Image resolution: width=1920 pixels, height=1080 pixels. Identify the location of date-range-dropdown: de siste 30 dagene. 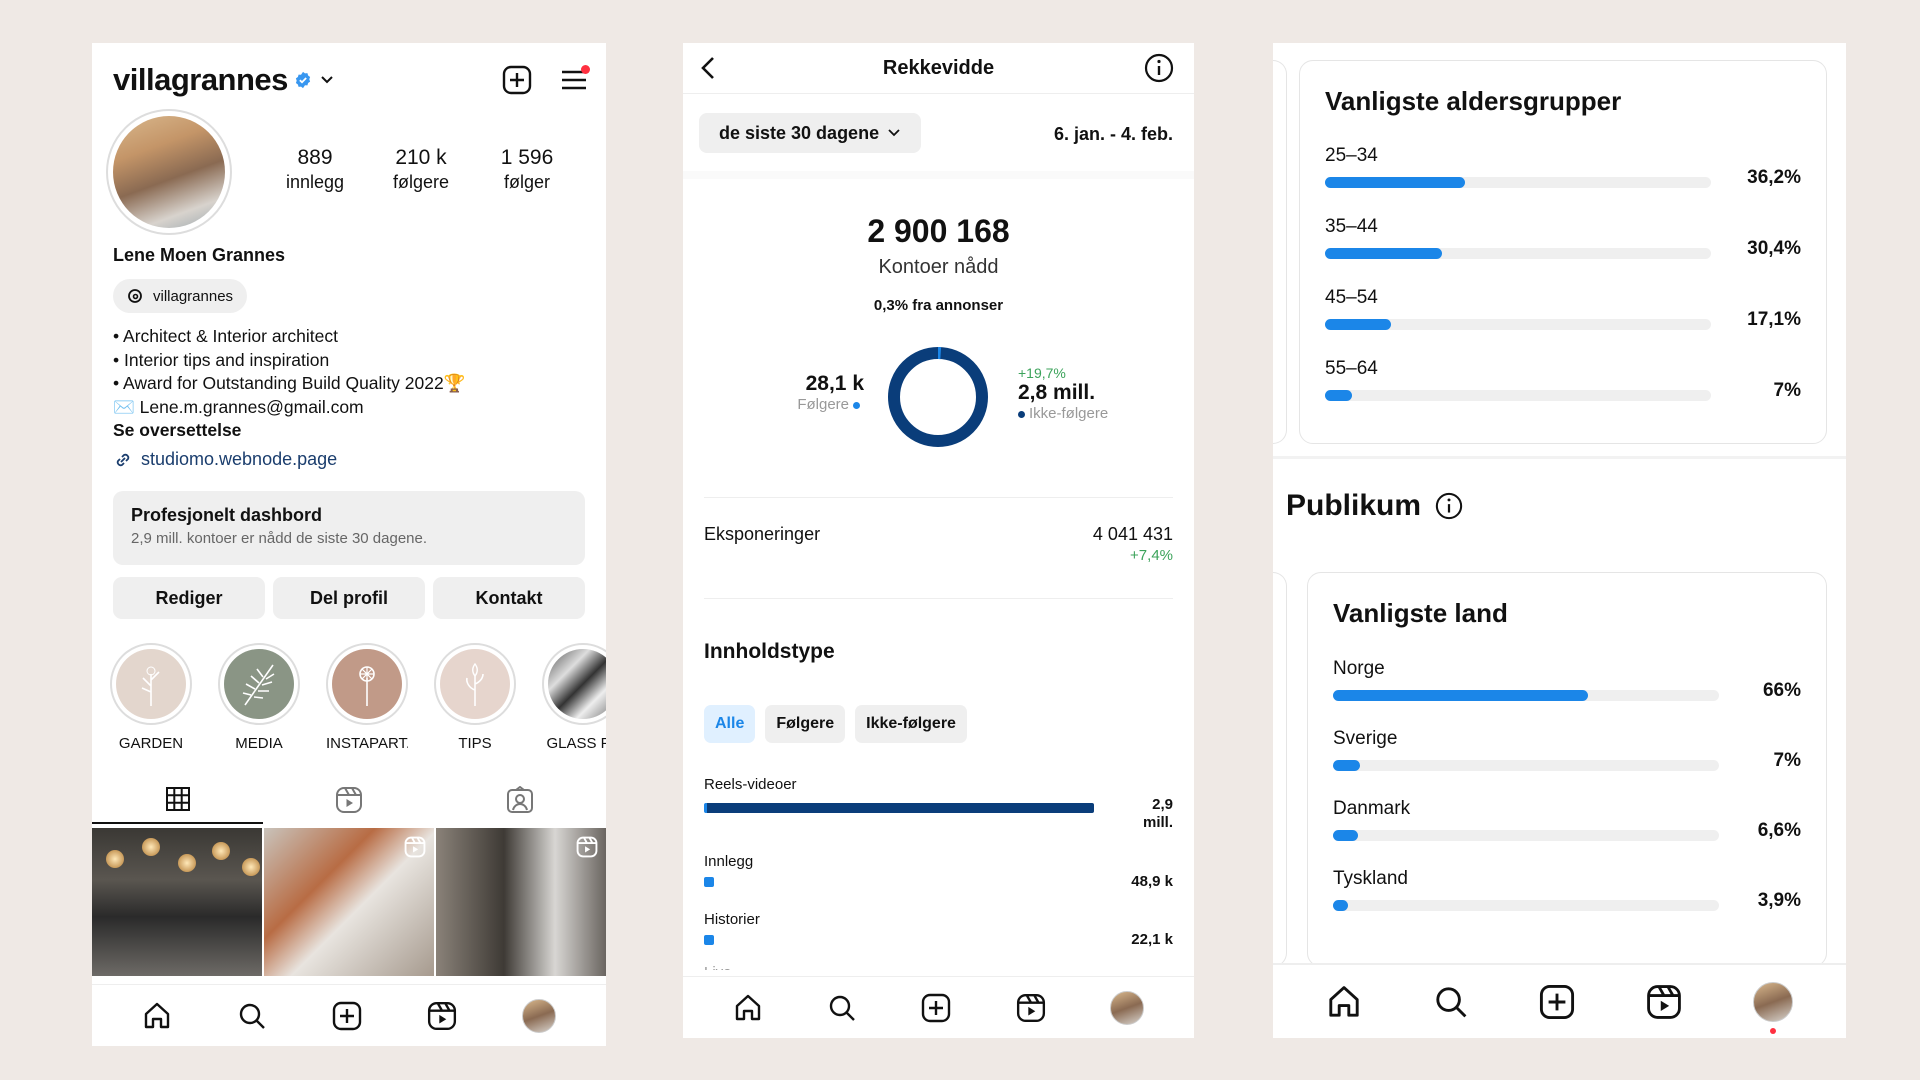
(810, 133).